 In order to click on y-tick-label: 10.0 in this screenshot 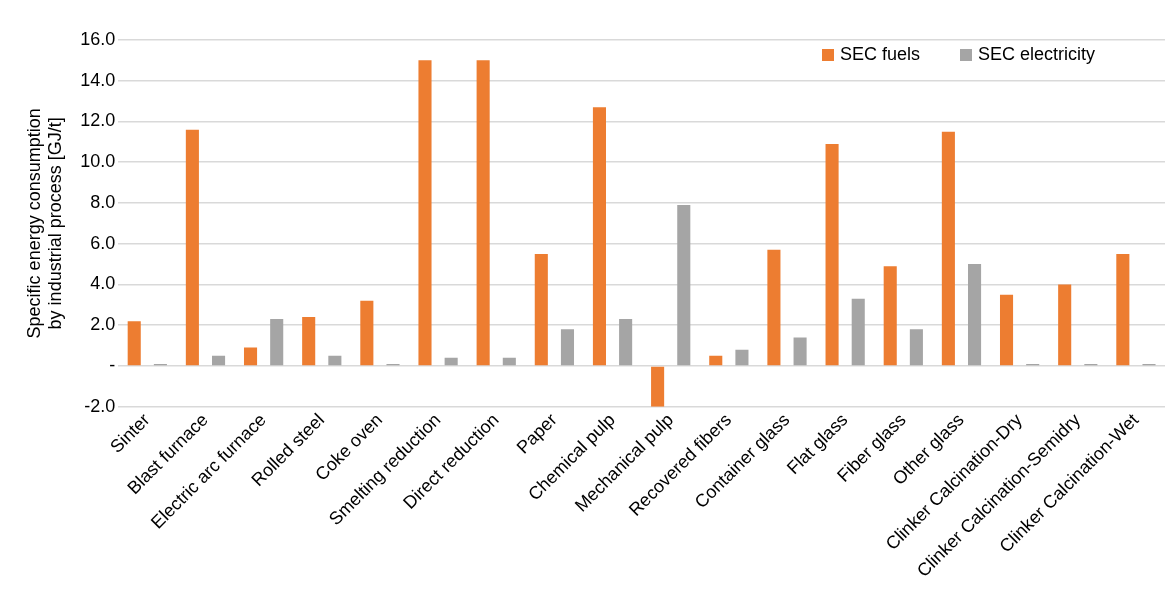, I will do `click(98, 161)`.